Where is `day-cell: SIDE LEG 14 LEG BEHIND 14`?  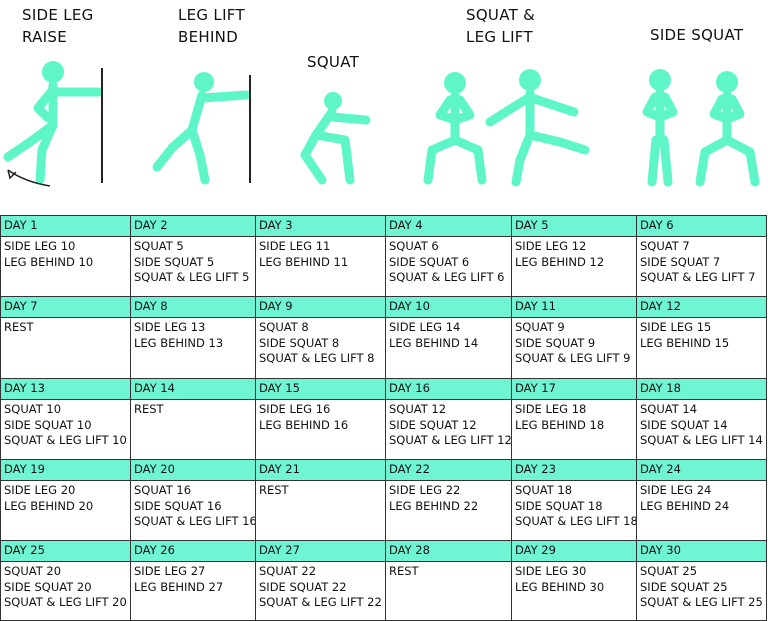
day-cell: SIDE LEG 14 LEG BEHIND 14 is located at coordinates (448, 348).